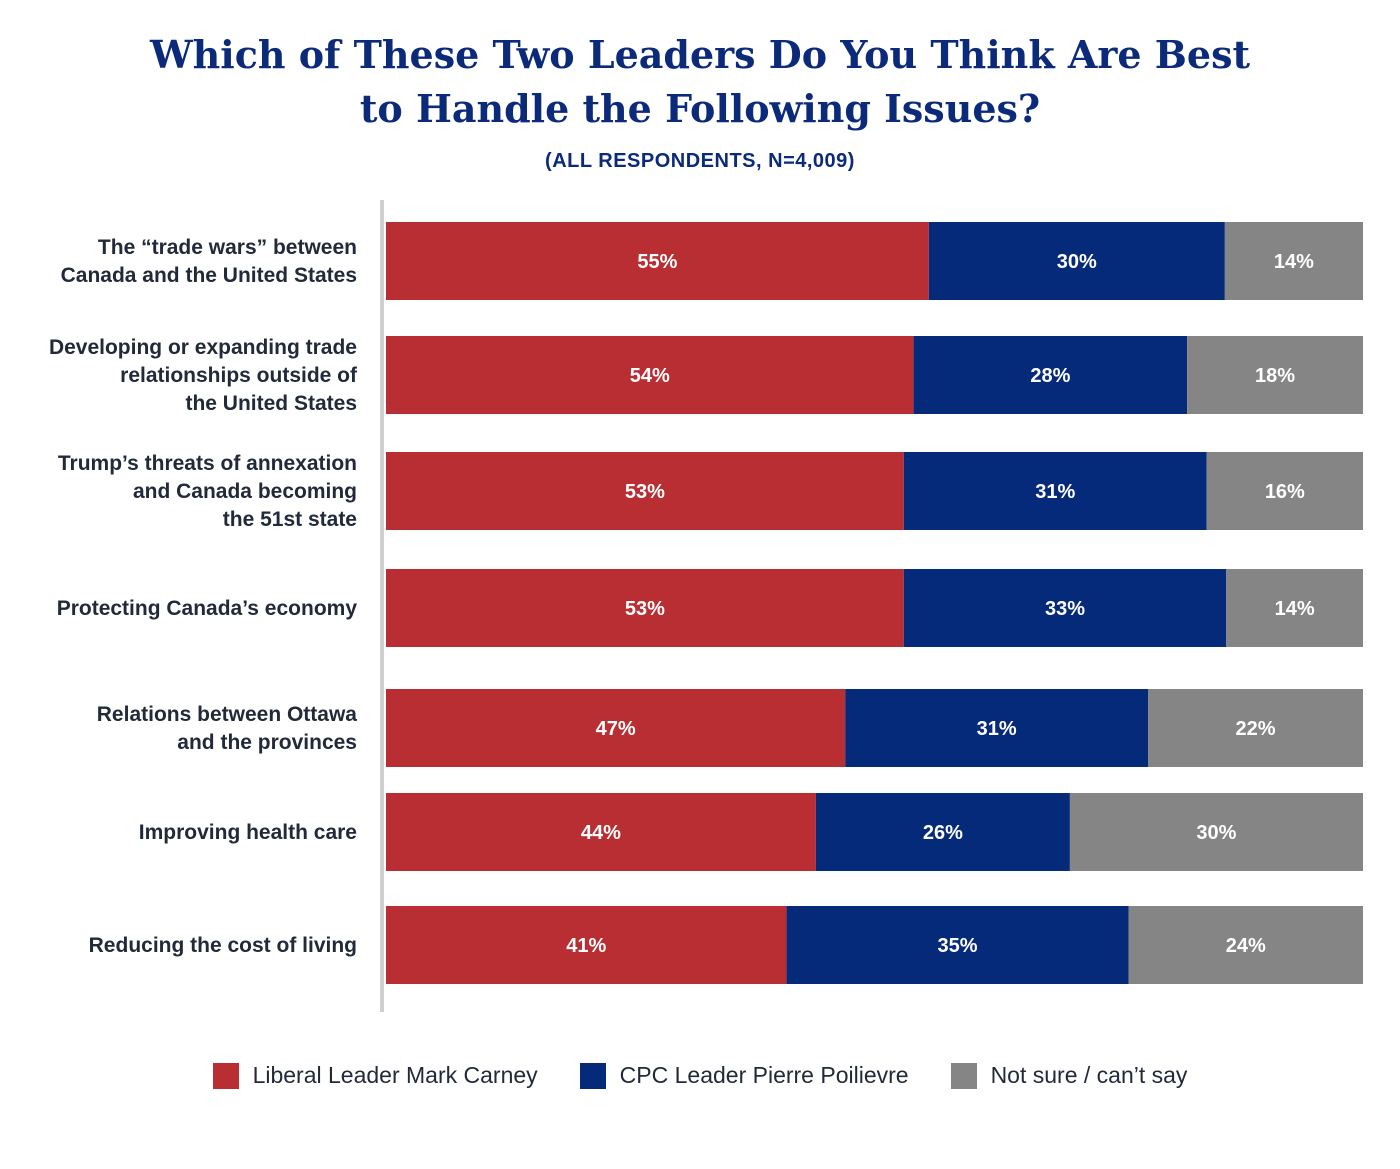 Image resolution: width=1400 pixels, height=1169 pixels. I want to click on data-label-carney: 47%, so click(616, 729).